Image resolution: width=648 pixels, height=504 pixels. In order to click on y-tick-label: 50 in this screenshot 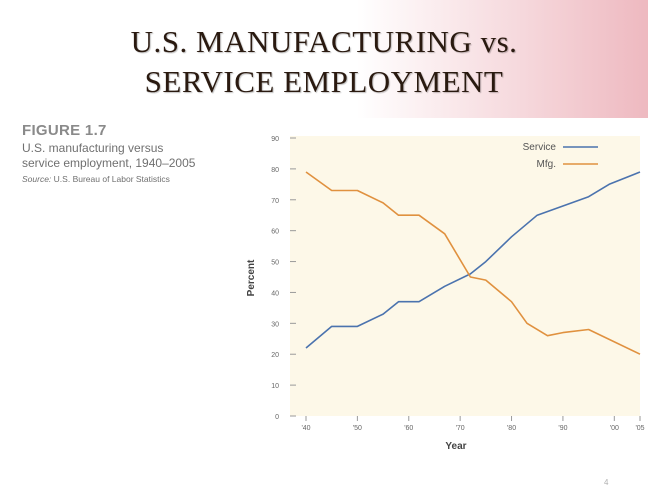, I will do `click(275, 263)`.